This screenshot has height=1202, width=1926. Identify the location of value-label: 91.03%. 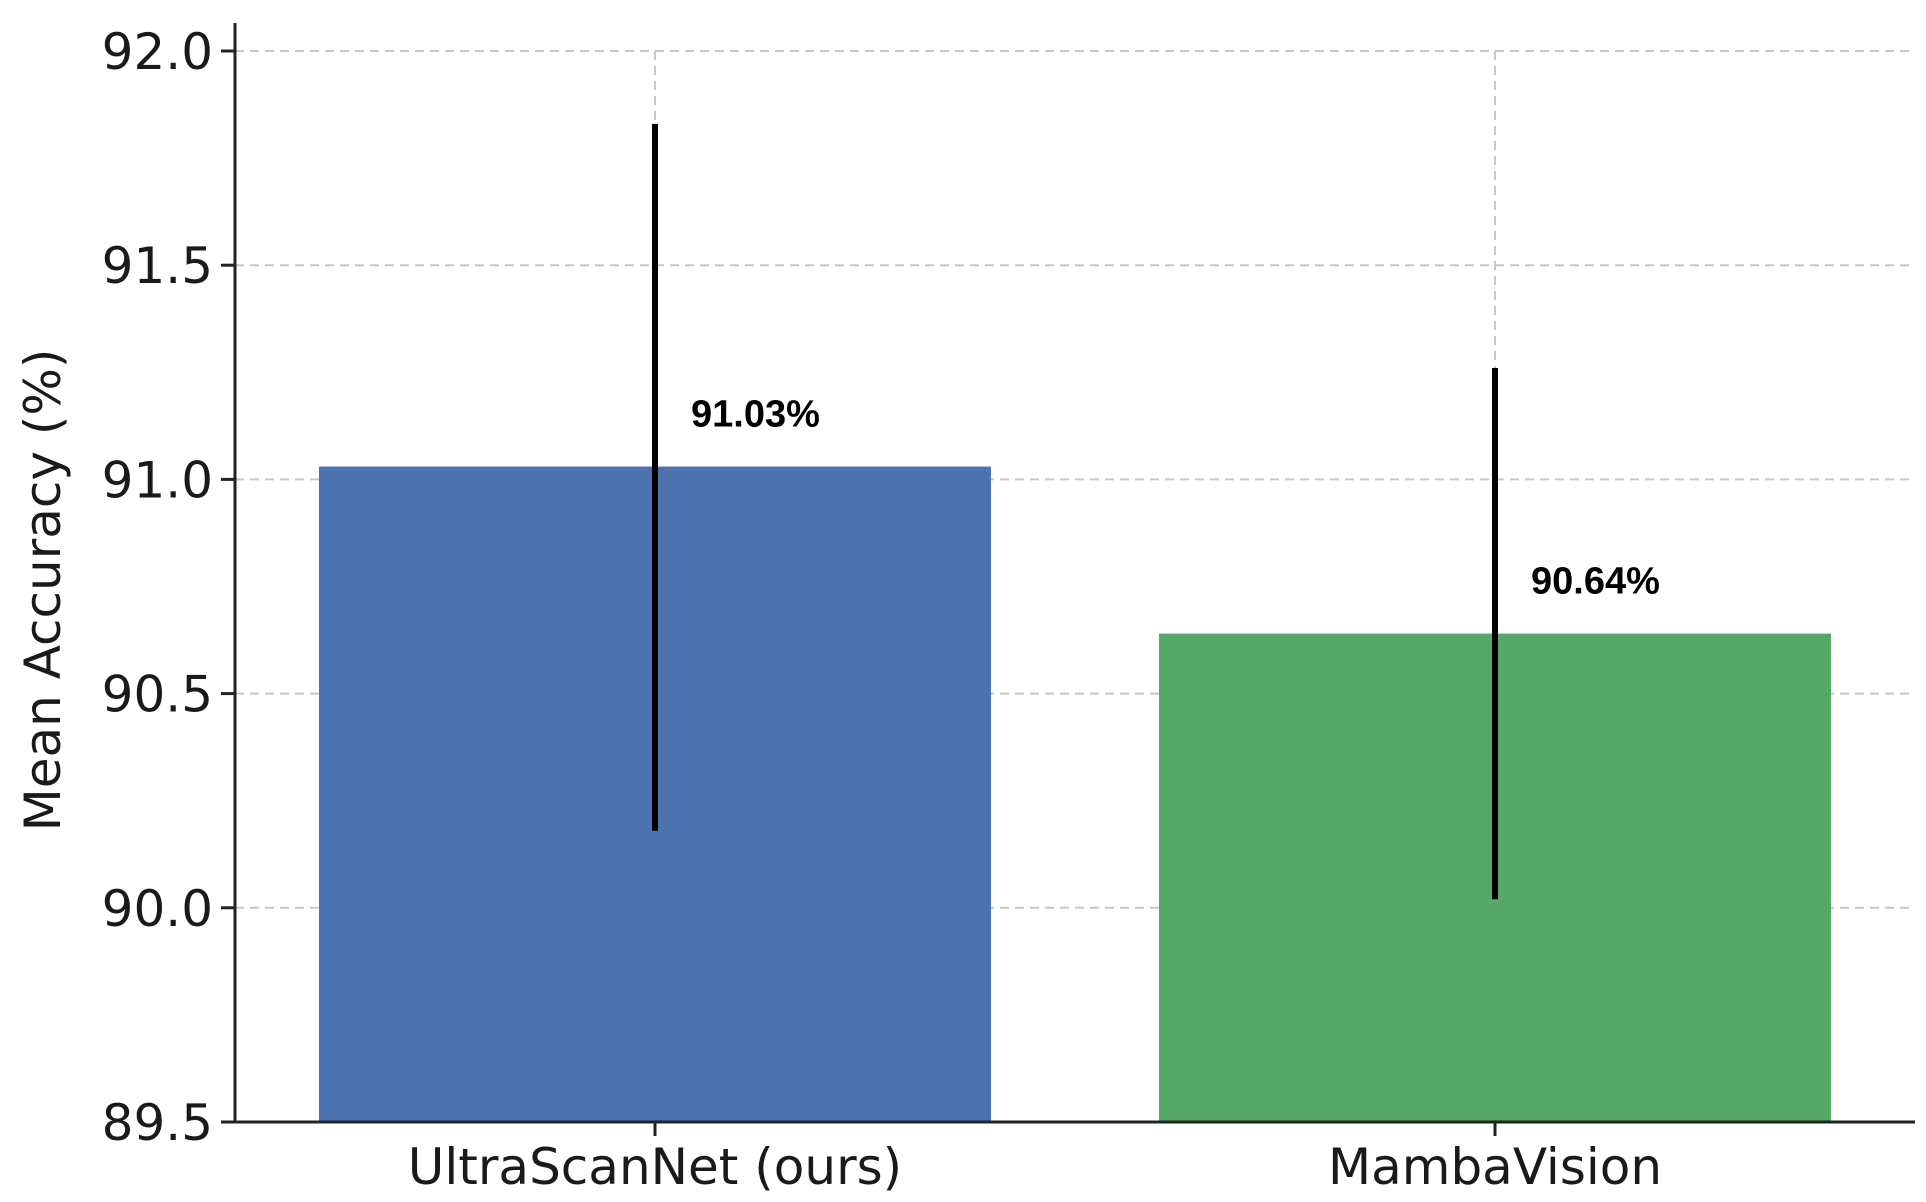
(755, 415).